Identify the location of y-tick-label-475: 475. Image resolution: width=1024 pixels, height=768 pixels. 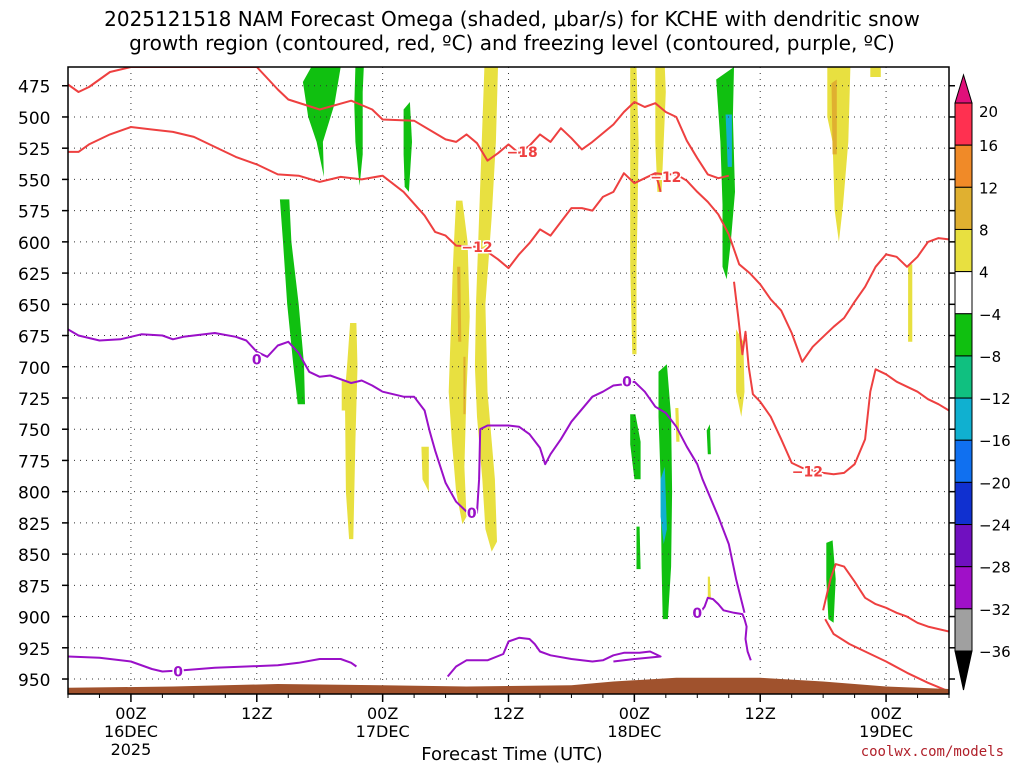
(34, 88).